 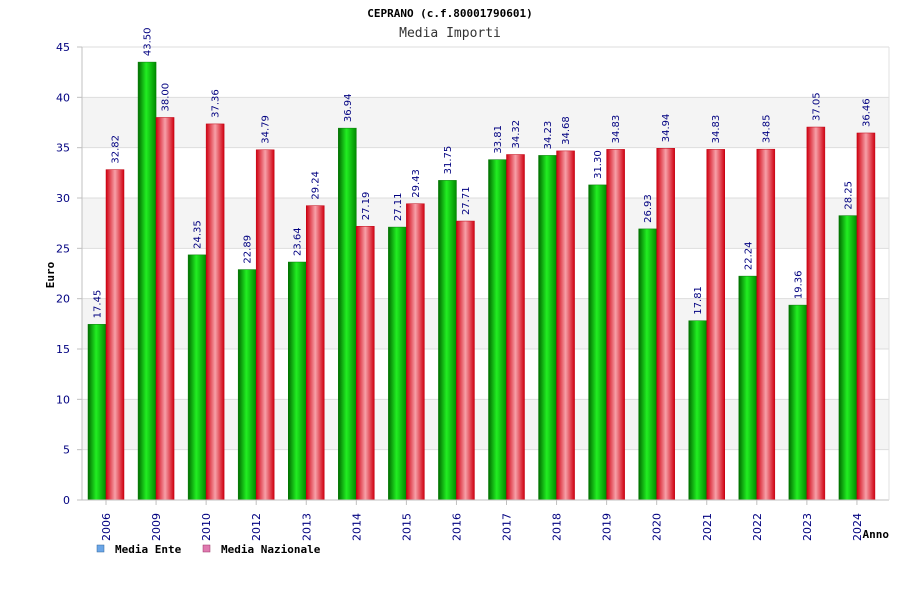 What do you see at coordinates (757, 527) in the screenshot?
I see `x-tick-label: 2022` at bounding box center [757, 527].